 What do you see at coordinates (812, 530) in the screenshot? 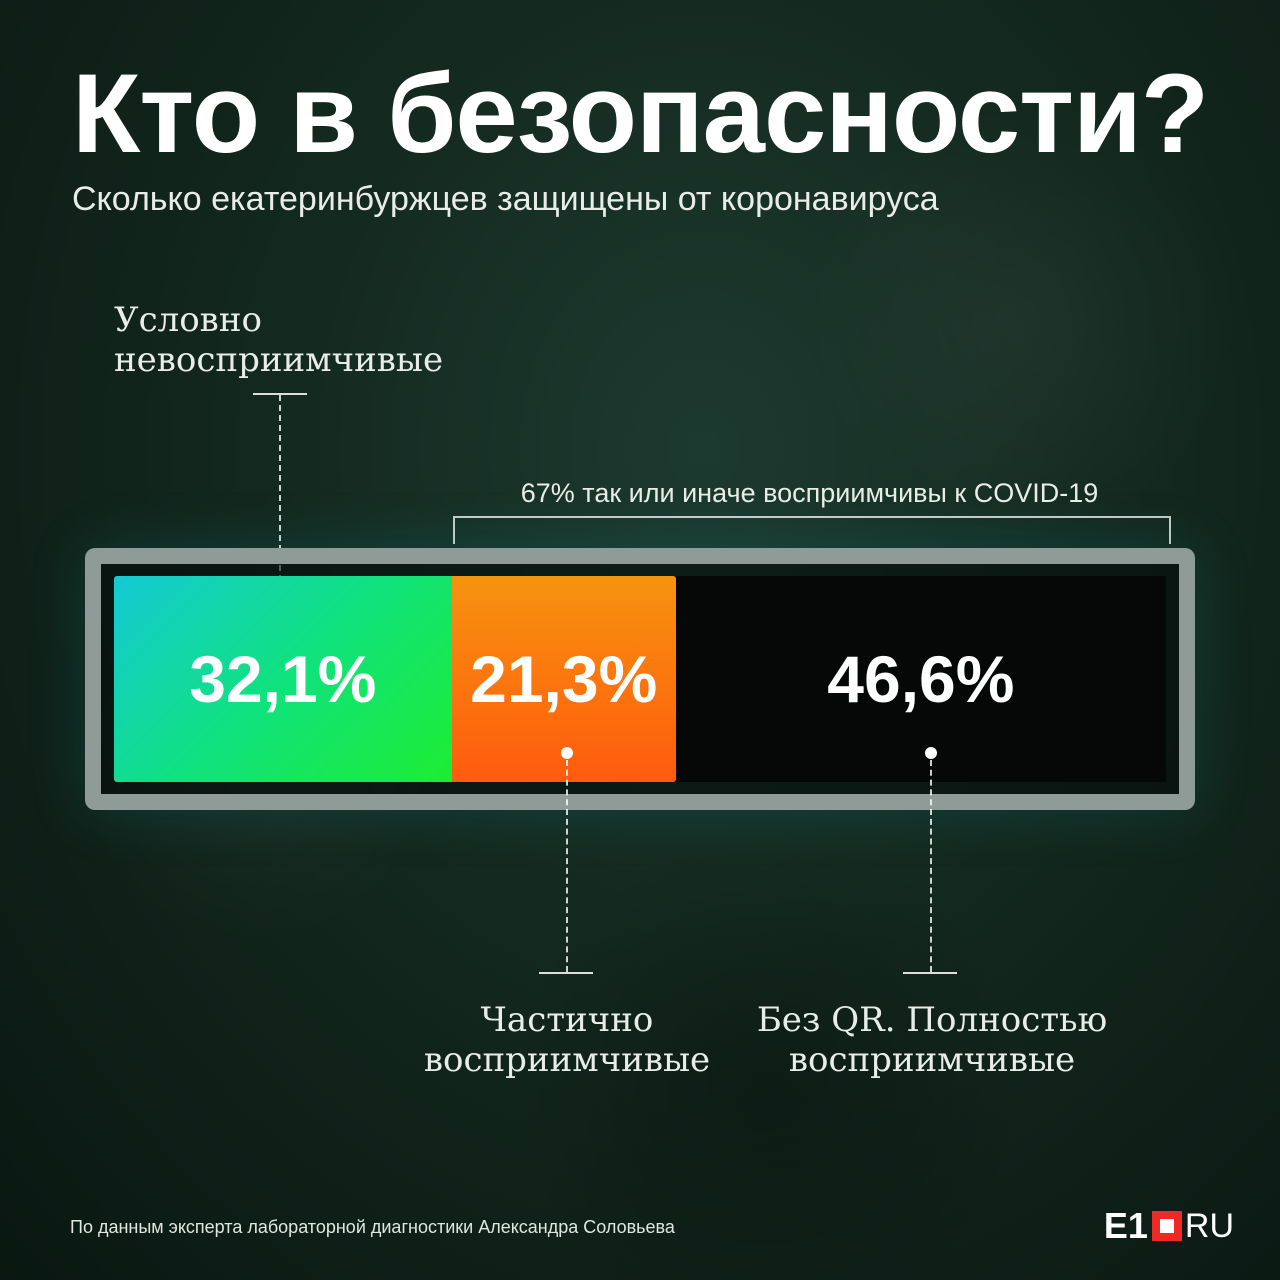
I see `bracket-susceptible` at bounding box center [812, 530].